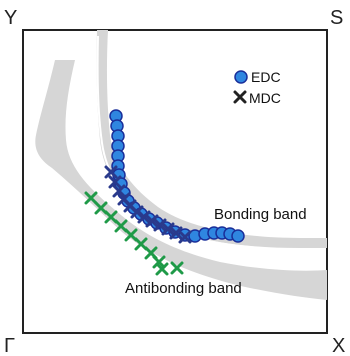 This screenshot has height=356, width=350. Describe the element at coordinates (260, 214) in the screenshot. I see `bonding-band-label: Bonding band` at that location.